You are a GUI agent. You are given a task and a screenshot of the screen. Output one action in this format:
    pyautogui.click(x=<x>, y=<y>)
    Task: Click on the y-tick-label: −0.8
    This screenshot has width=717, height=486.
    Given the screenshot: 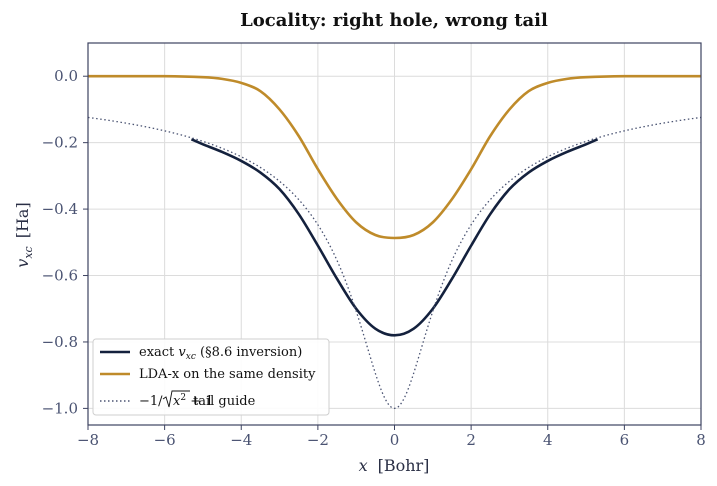 What is the action you would take?
    pyautogui.click(x=60, y=342)
    